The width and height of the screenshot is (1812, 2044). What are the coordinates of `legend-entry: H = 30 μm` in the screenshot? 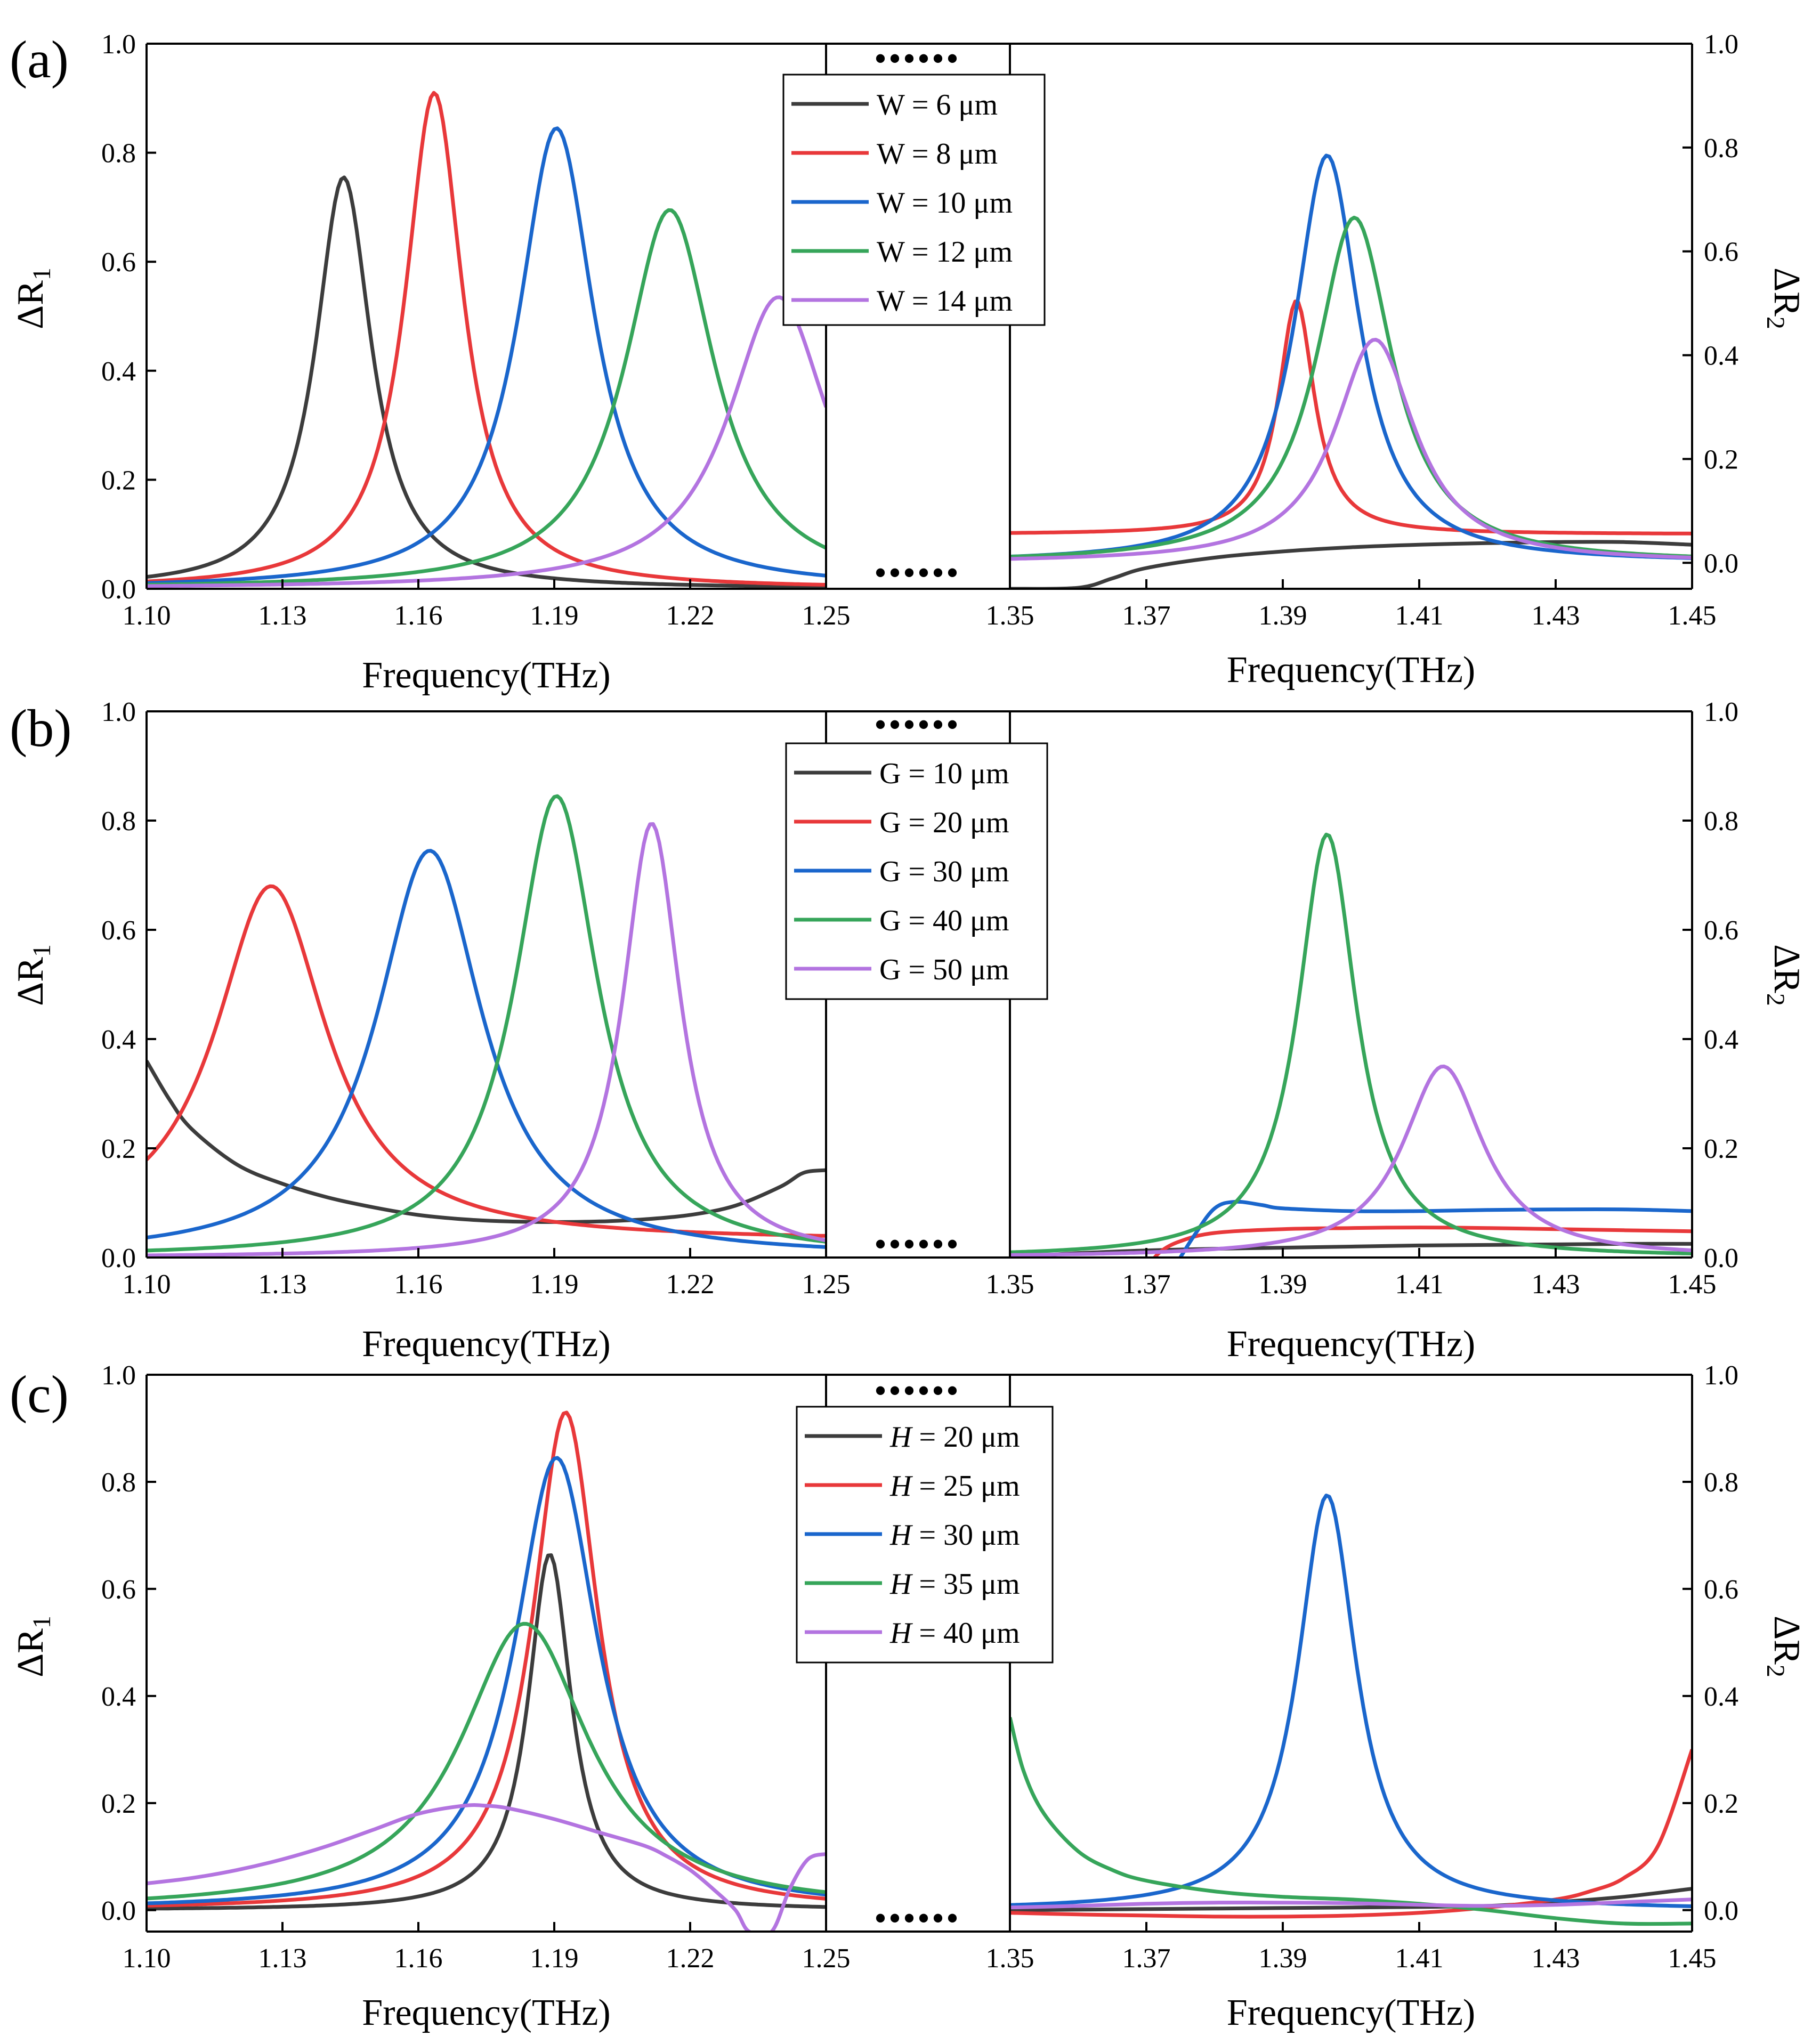 It's located at (954, 1535).